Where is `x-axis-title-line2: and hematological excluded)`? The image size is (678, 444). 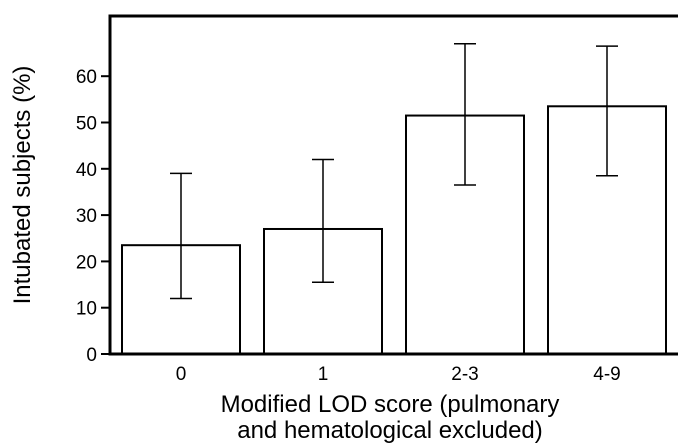 x-axis-title-line2: and hematological excluded) is located at coordinates (390, 430).